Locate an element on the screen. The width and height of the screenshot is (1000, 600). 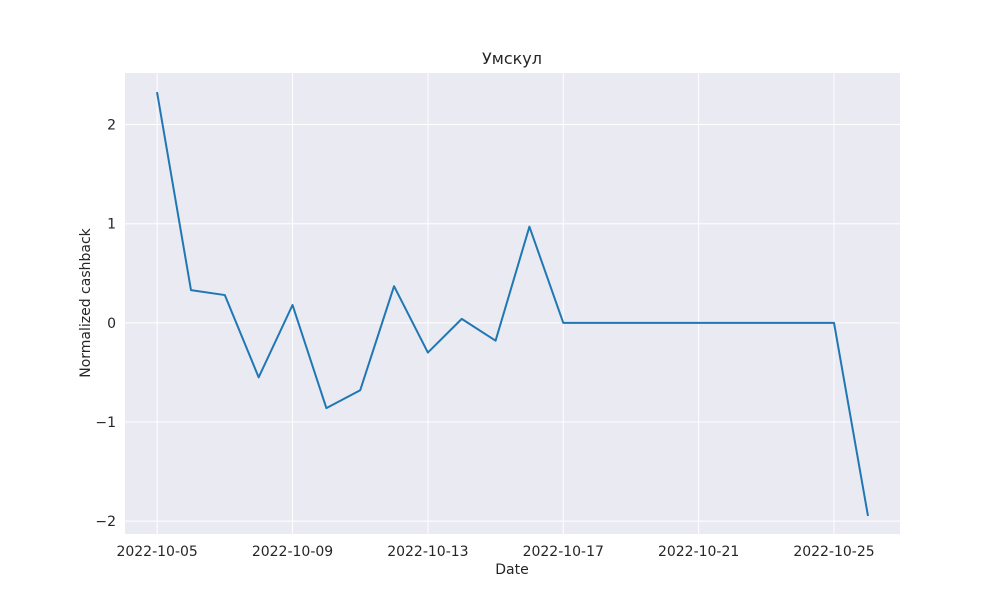
x-tick-label: 2022-10-21 is located at coordinates (698, 552).